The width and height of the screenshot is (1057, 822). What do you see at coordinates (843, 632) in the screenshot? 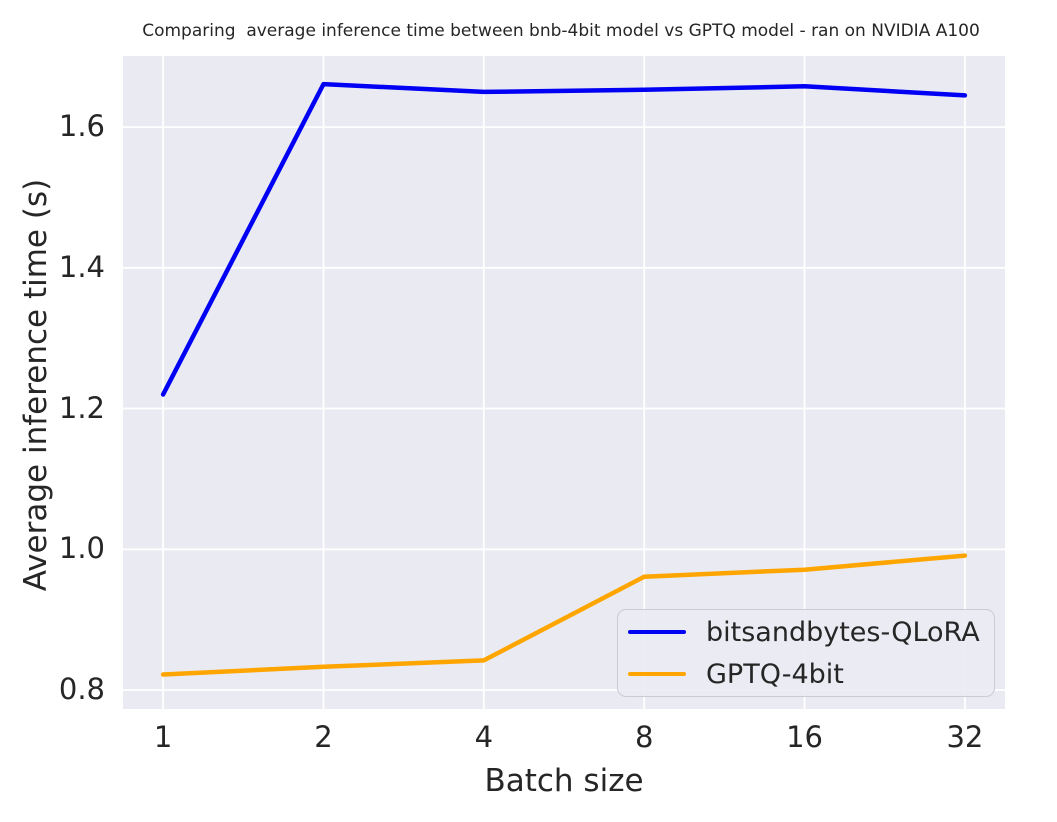
I see `legend-label: bitsandbytes-QLoRA` at bounding box center [843, 632].